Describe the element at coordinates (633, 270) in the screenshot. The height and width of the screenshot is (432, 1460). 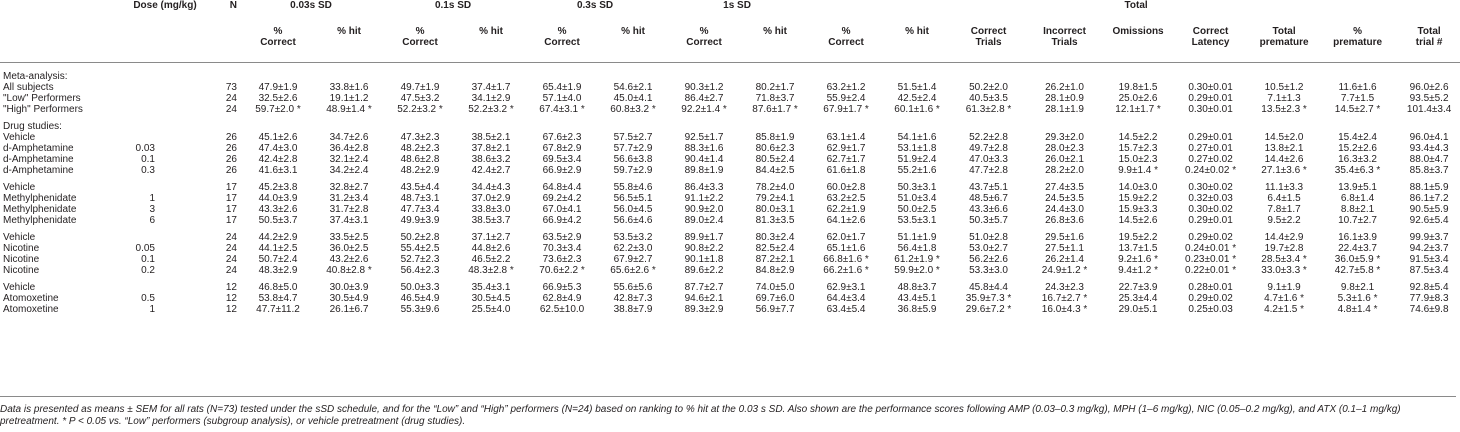
I see `table-cell: 65.6±2.6 *` at that location.